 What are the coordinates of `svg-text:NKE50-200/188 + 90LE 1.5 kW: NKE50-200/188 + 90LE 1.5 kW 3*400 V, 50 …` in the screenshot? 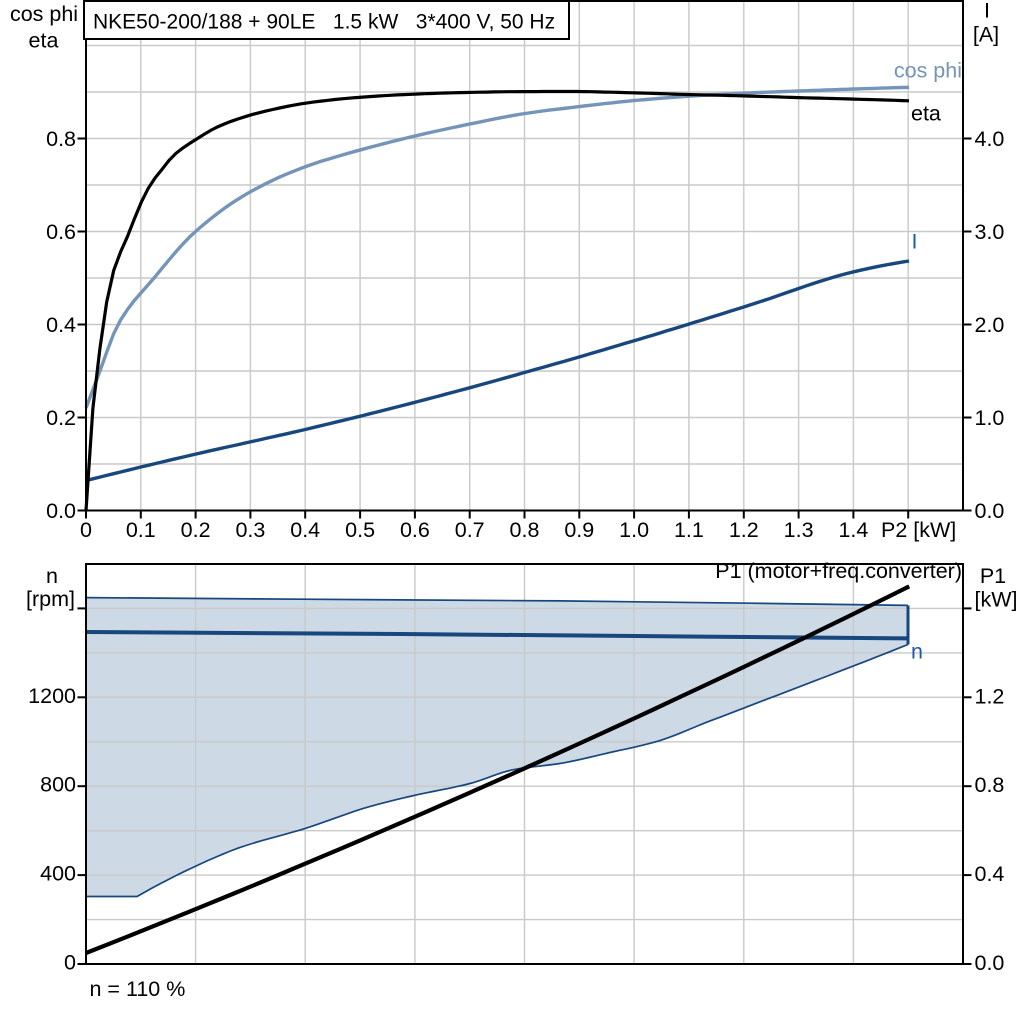 It's located at (324, 22).